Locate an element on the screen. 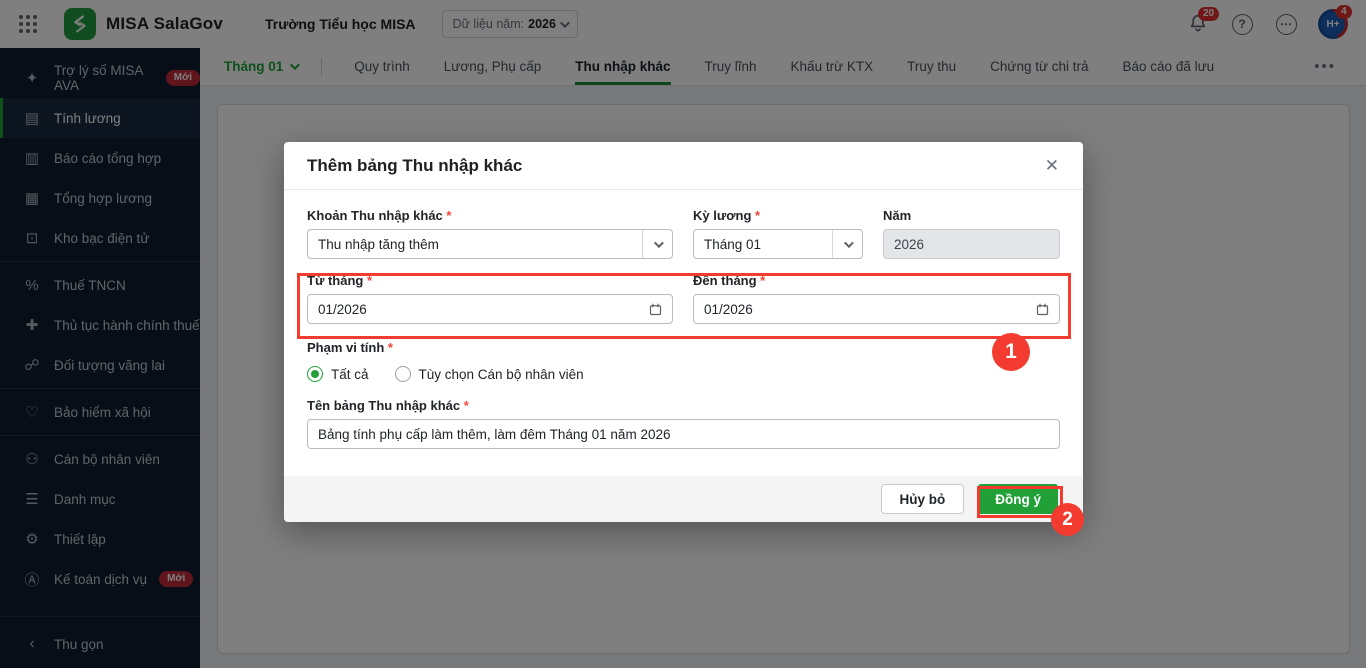  pay-period-label: Kỳ lương is located at coordinates (778, 215).